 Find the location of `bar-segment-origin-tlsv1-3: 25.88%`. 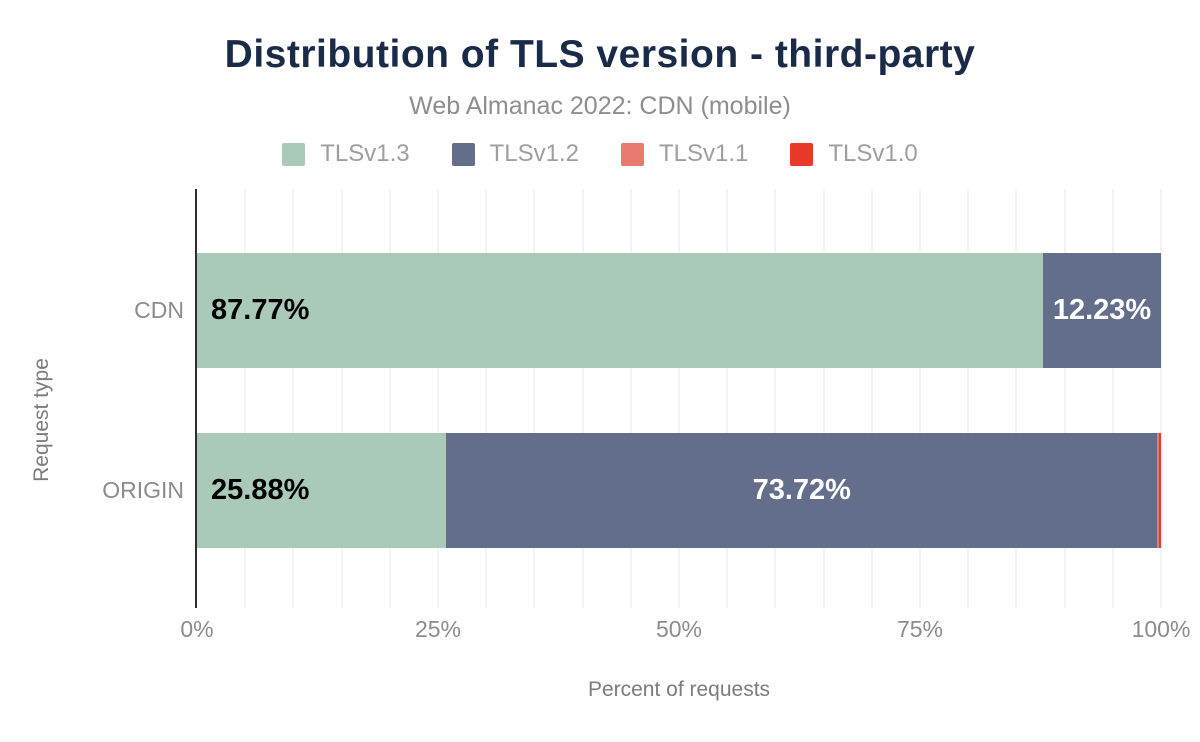

bar-segment-origin-tlsv1-3: 25.88% is located at coordinates (322, 490).